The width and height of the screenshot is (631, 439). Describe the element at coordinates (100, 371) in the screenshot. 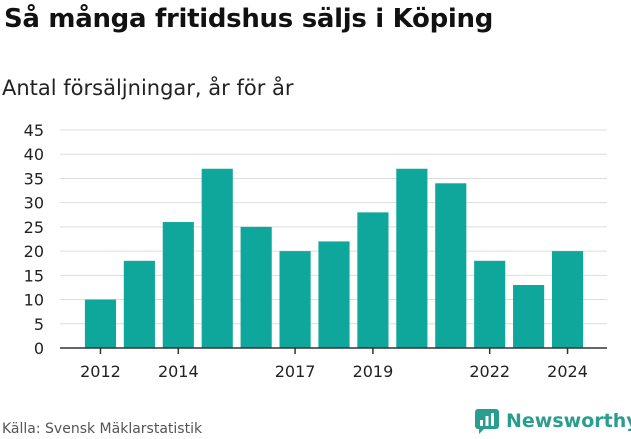

I see `x-tick-label: 2012` at that location.